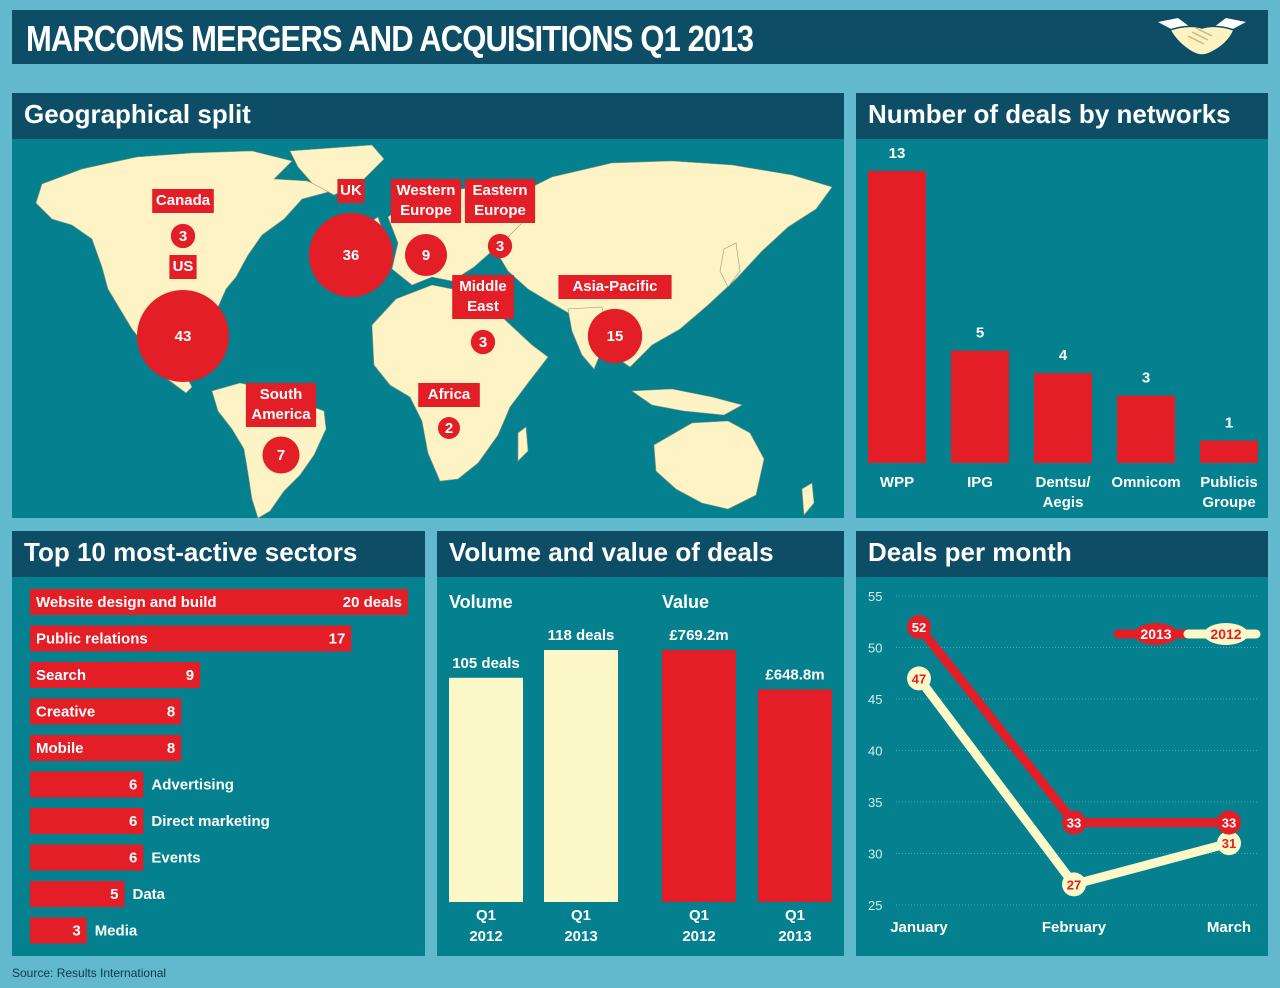 This screenshot has width=1280, height=988. Describe the element at coordinates (523, 444) in the screenshot. I see `madagascar-shape` at that location.